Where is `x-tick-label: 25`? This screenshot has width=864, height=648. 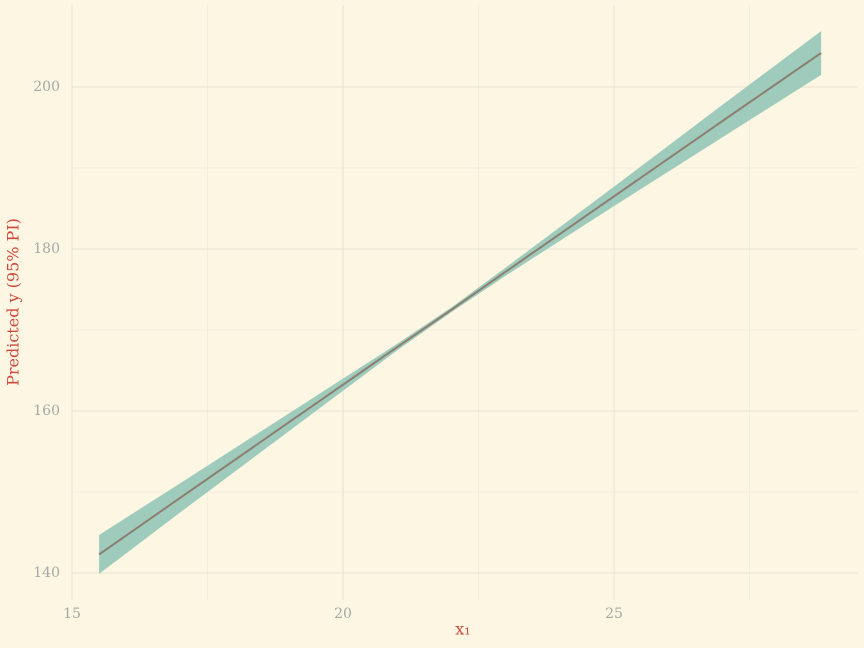 x-tick-label: 25 is located at coordinates (614, 614).